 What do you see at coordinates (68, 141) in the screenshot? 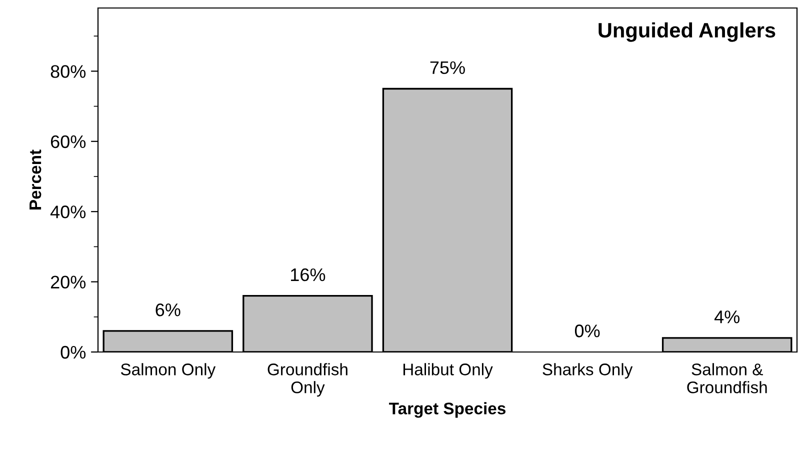
I see `y-tick-label: 60%` at bounding box center [68, 141].